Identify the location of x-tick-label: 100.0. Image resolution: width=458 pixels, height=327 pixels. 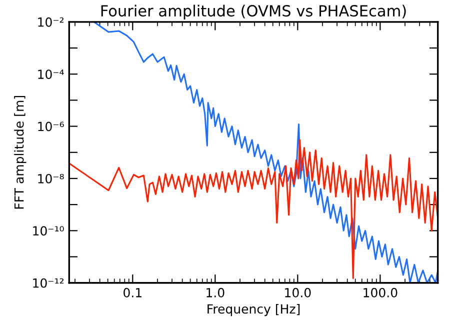
(381, 293).